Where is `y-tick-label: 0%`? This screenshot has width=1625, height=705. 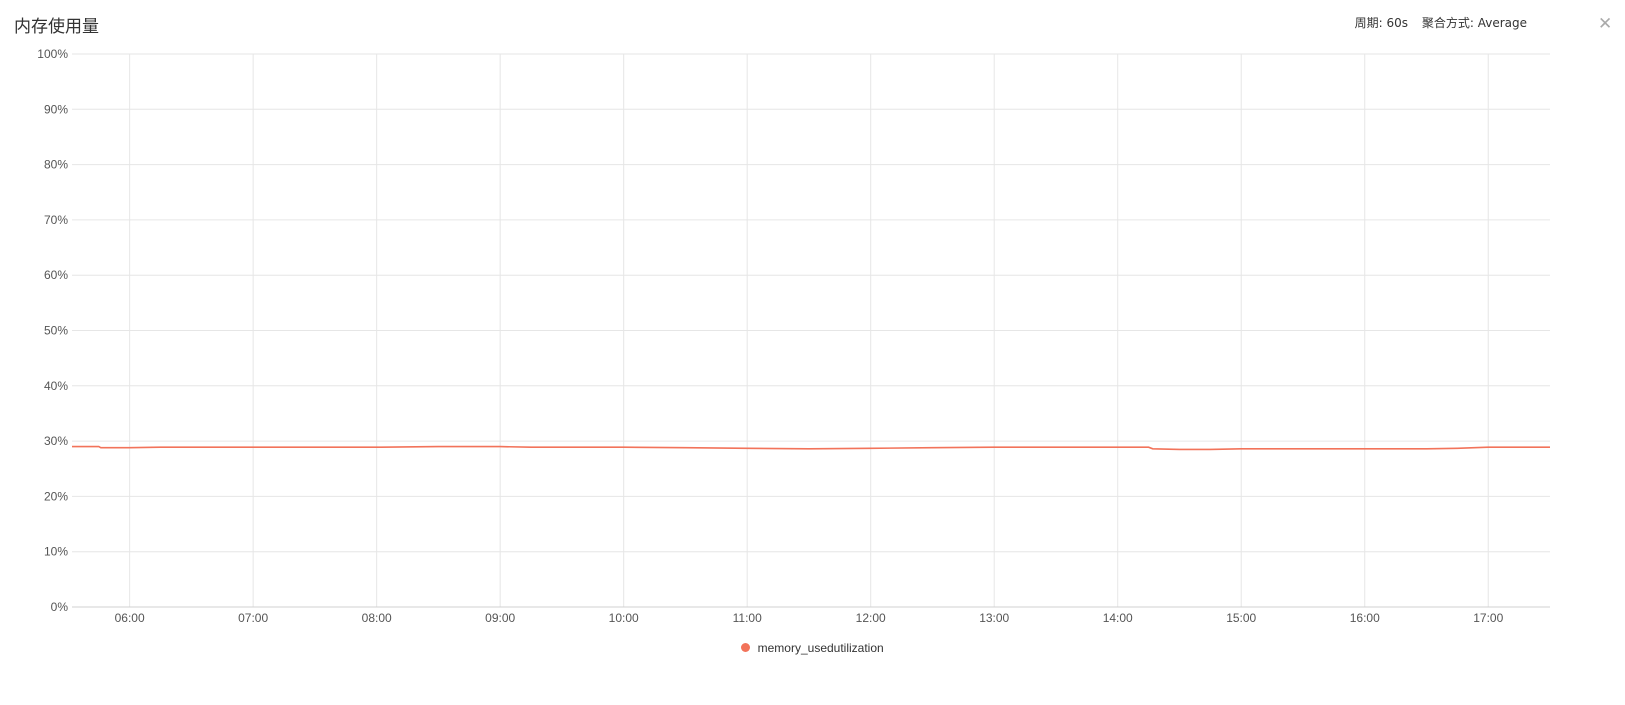
y-tick-label: 0% is located at coordinates (60, 607).